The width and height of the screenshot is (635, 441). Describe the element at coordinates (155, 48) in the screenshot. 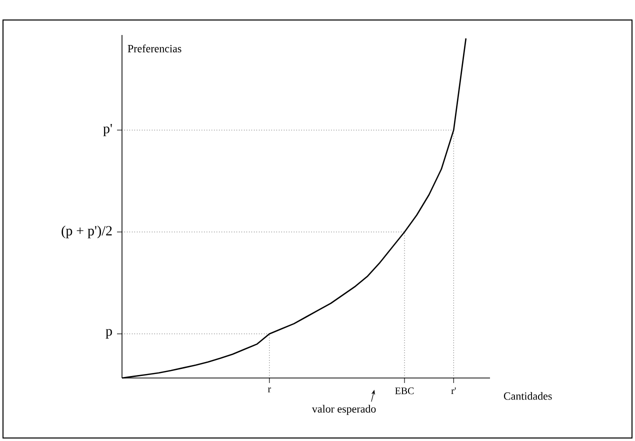

I see `y-axis-title: Preferencias` at that location.